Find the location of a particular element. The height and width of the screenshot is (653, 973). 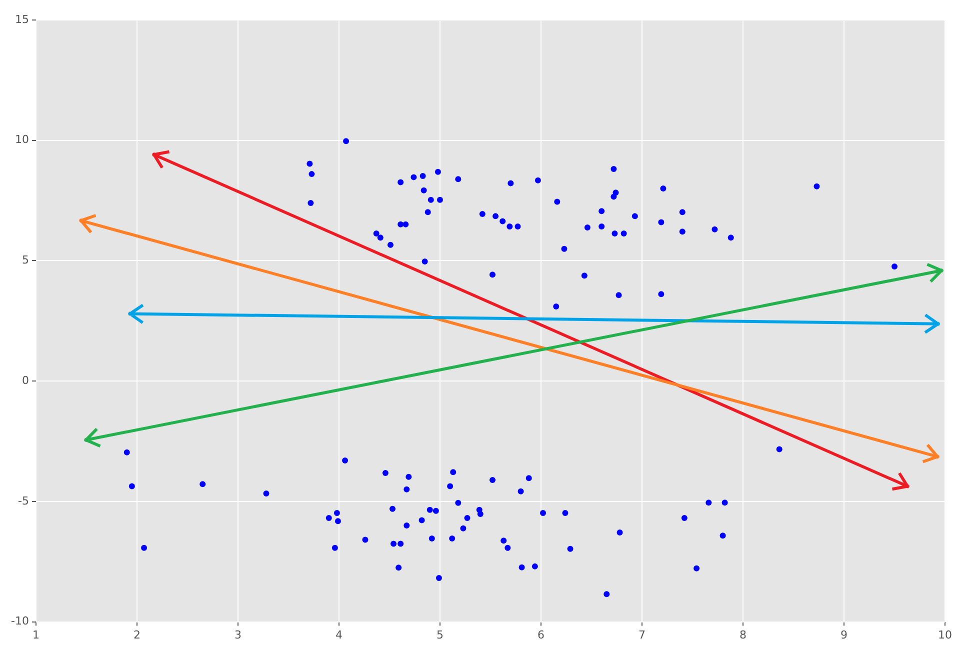

x-tick-label: 5 is located at coordinates (440, 635).